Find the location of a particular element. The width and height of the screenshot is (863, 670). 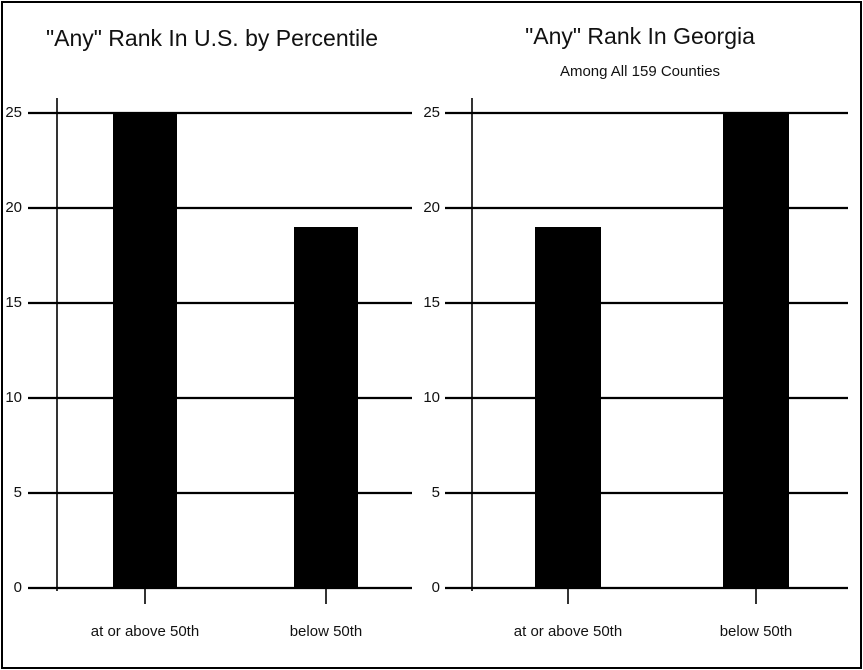

chart-title: "Any" Rank In Georgia is located at coordinates (640, 36).